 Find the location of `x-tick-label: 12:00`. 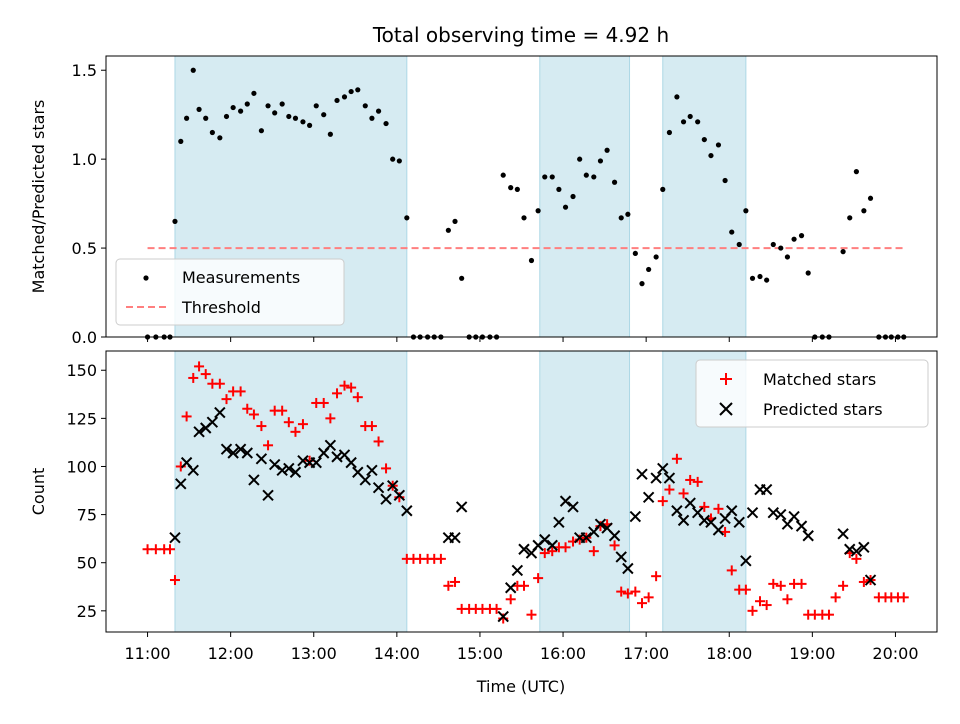

x-tick-label: 12:00 is located at coordinates (231, 653).